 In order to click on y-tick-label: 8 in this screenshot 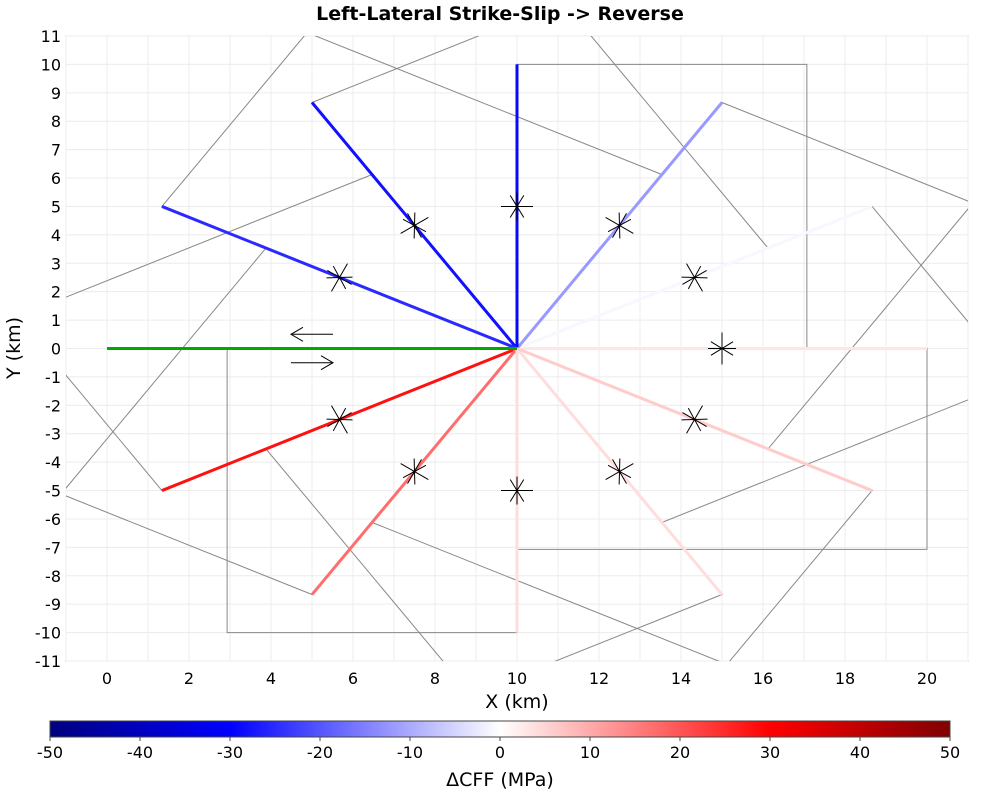, I will do `click(56, 121)`.